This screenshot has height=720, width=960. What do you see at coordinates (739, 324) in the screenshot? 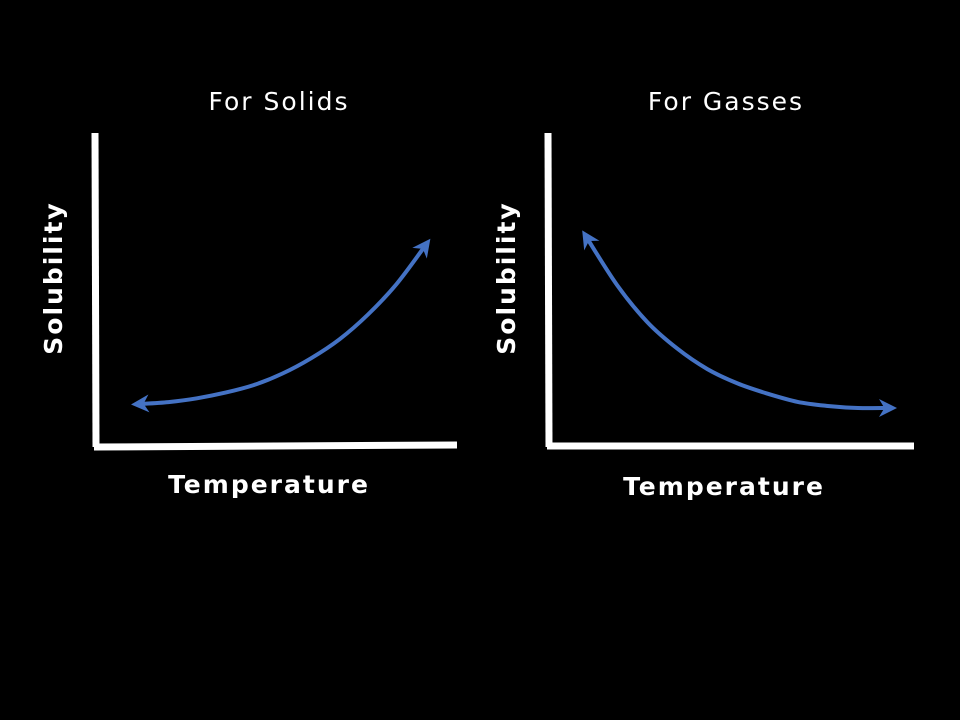
I see `solubility-curve-gasses` at bounding box center [739, 324].